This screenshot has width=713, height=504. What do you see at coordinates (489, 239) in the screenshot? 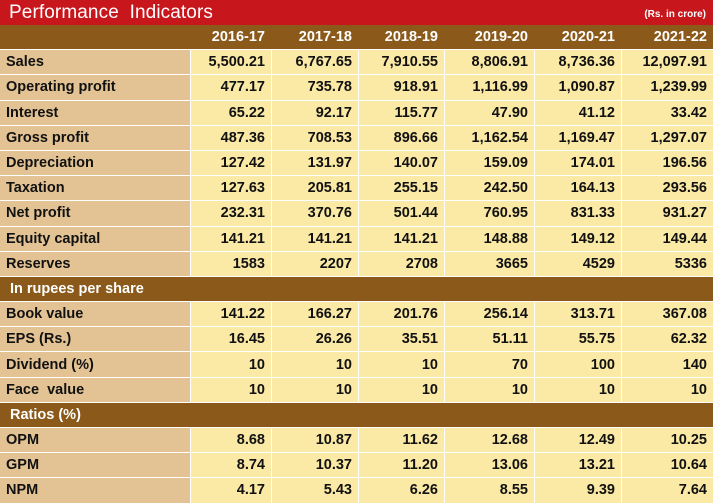
I see `value-cell: 148.88` at bounding box center [489, 239].